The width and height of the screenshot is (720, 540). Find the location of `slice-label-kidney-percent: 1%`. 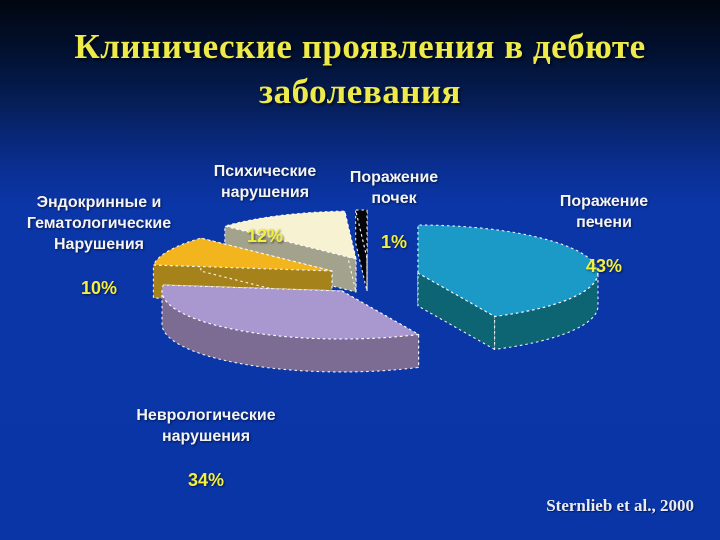

slice-label-kidney-percent: 1% is located at coordinates (393, 242).